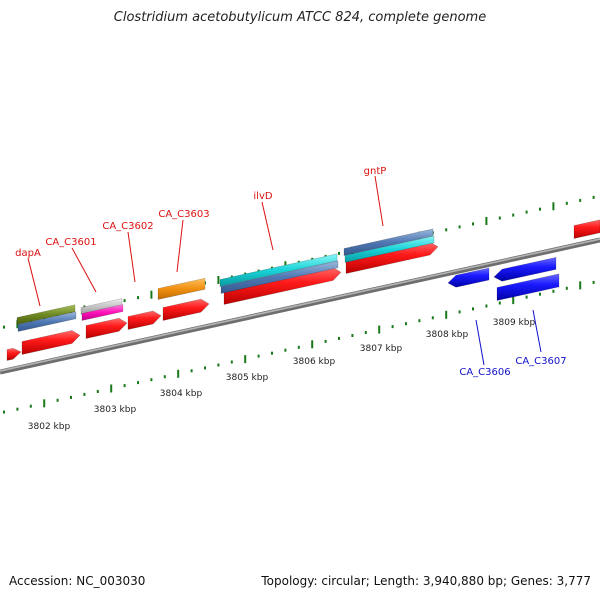 Image resolution: width=600 pixels, height=600 pixels. Describe the element at coordinates (375, 171) in the screenshot. I see `gene-label-gntP: gntP` at that location.